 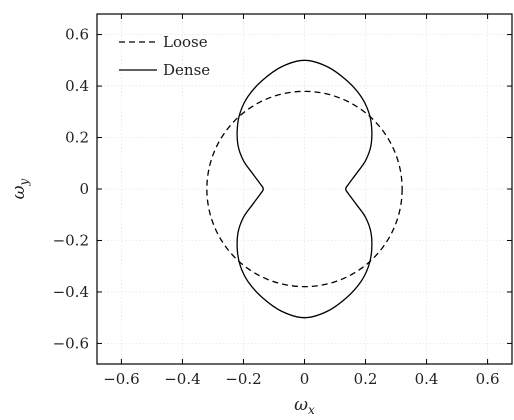 I want to click on x-tick-label: −0.2, so click(x=243, y=379).